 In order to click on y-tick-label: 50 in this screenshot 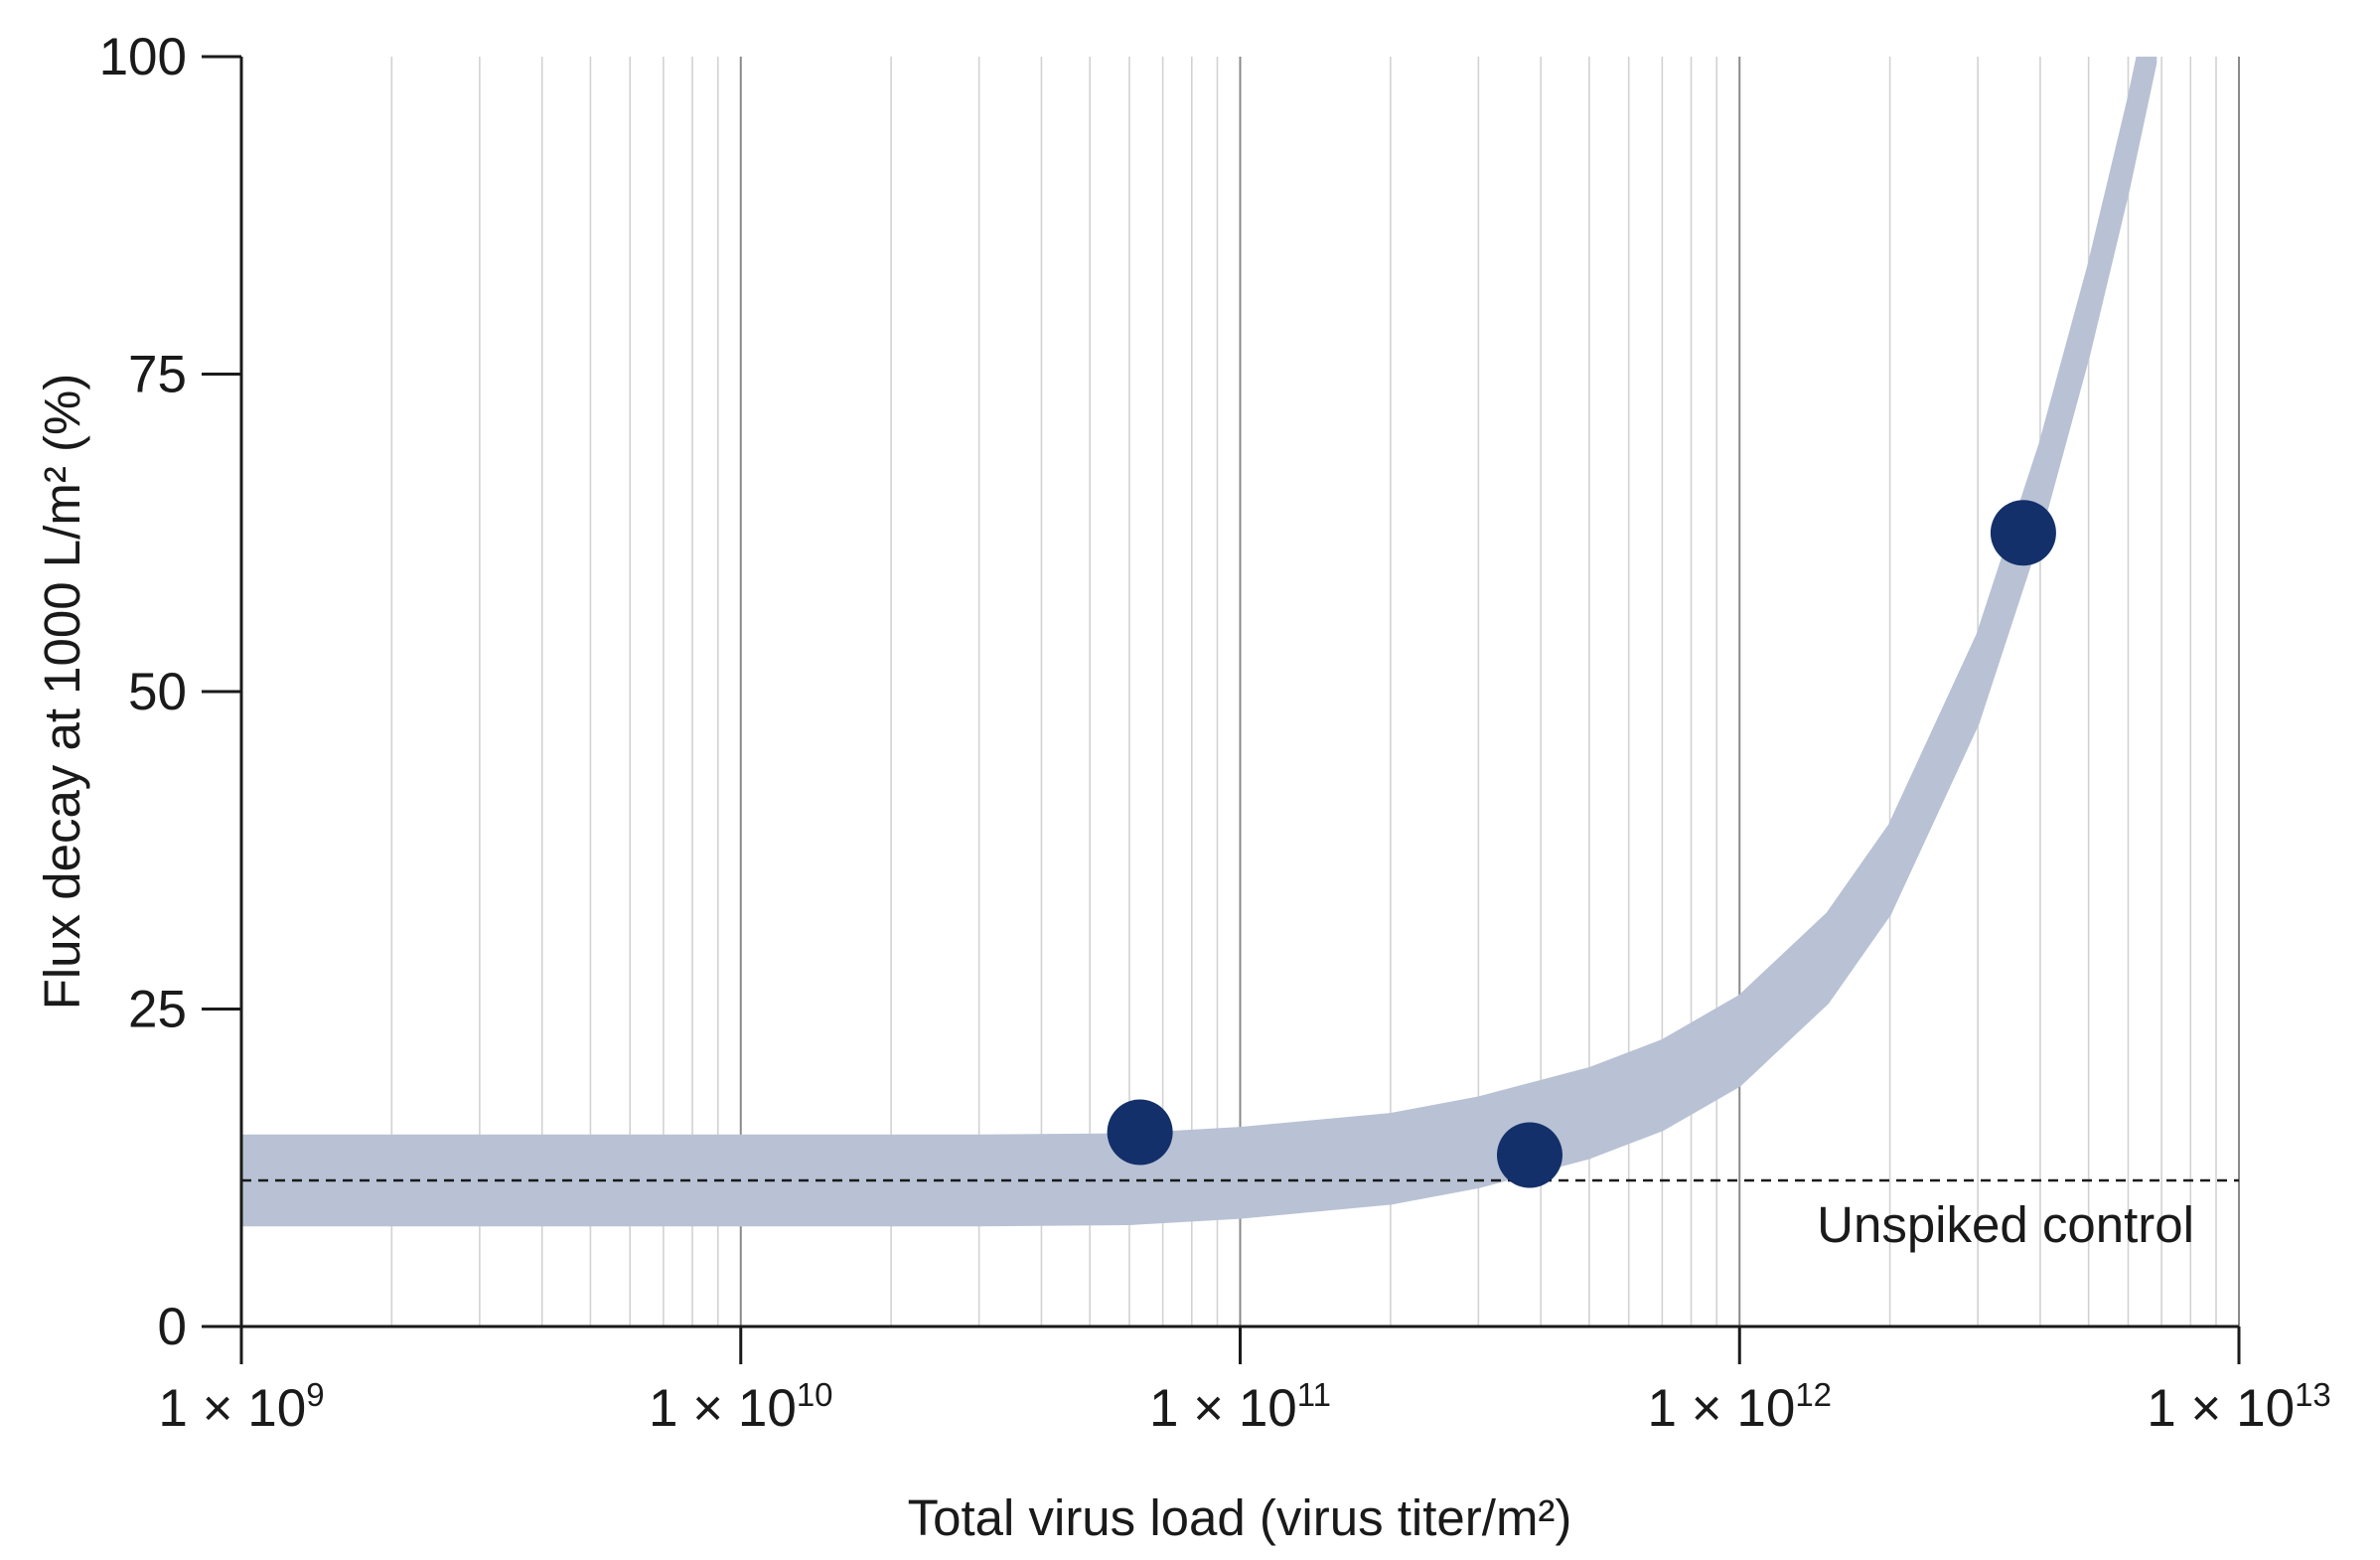, I will do `click(157, 692)`.